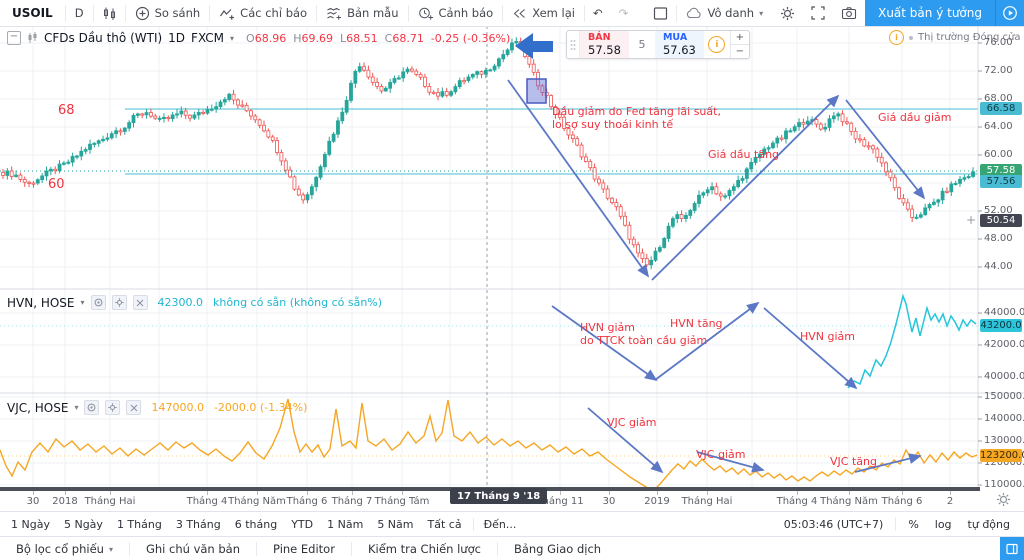 Image resolution: width=1024 pixels, height=560 pixels. What do you see at coordinates (208, 38) in the screenshot?
I see `usoil-exchange: FXCM` at bounding box center [208, 38].